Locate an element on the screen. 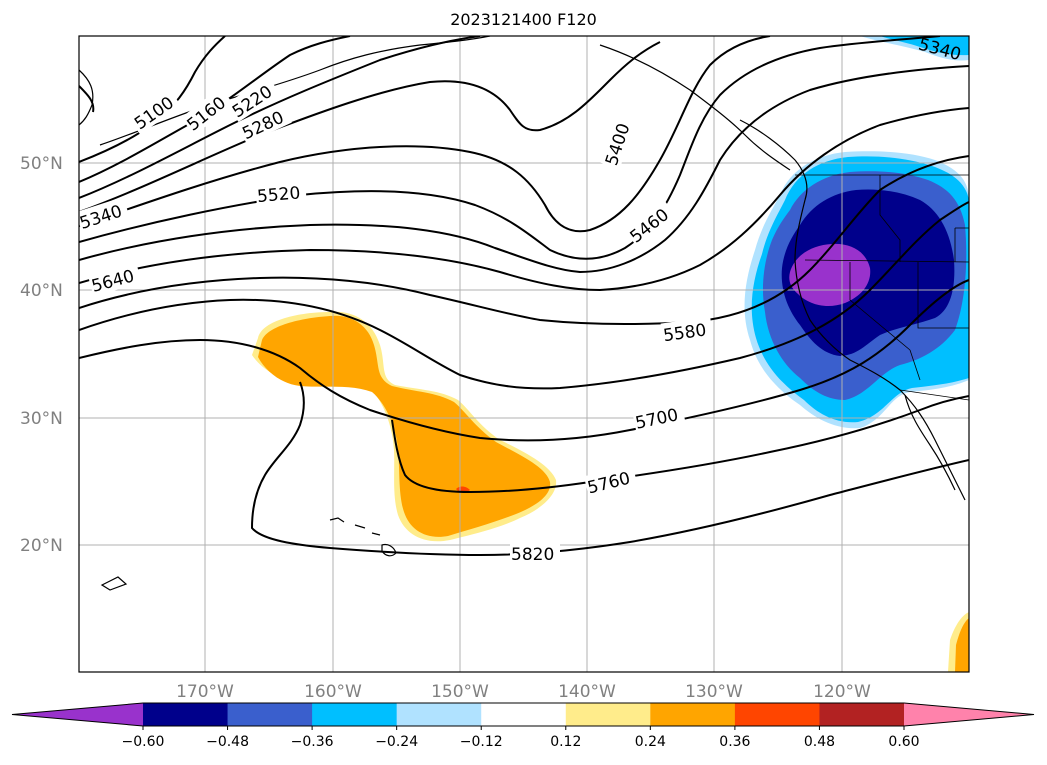 The height and width of the screenshot is (765, 1047). contour-label: 5820 is located at coordinates (532, 555).